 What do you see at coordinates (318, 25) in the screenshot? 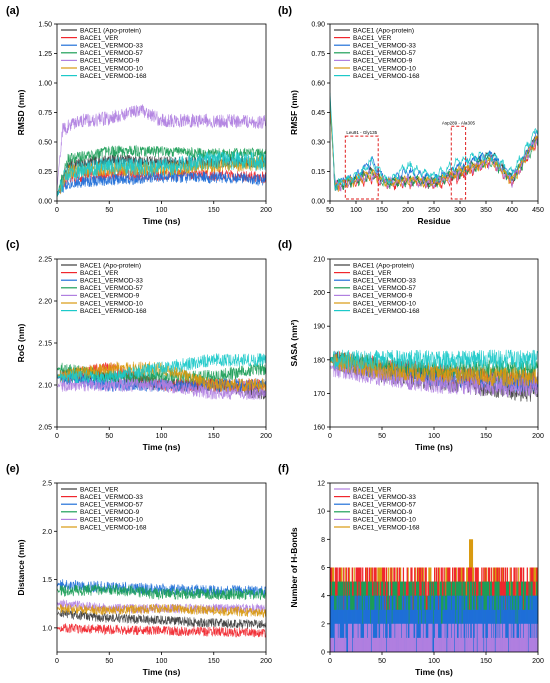
I see `y-tick-label: 0.90` at bounding box center [318, 25].